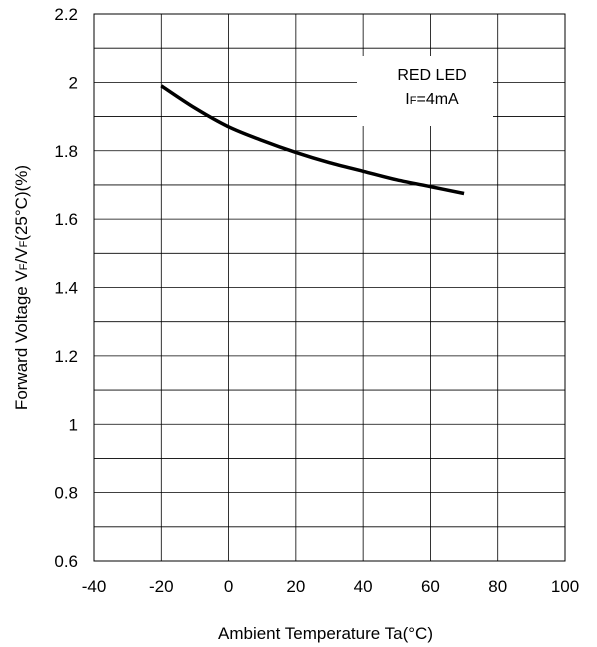 The image size is (597, 647). Describe the element at coordinates (363, 586) in the screenshot. I see `x-tick-label: 40` at that location.